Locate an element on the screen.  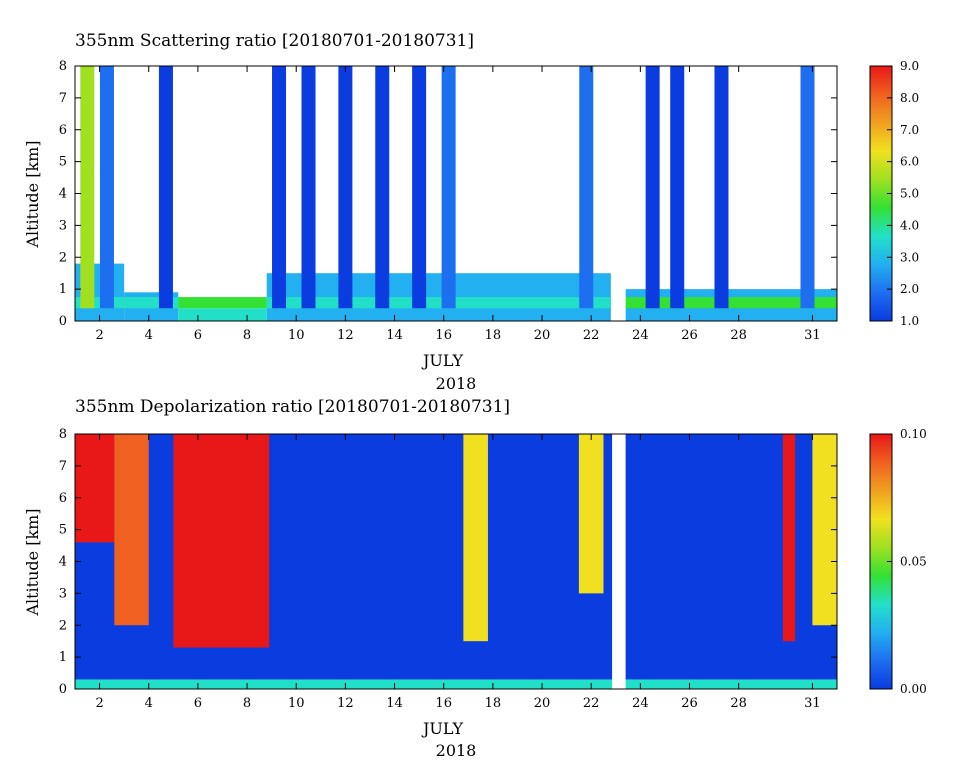
depolarization-ratio-colorbar: 0.00 0.05 0.10 is located at coordinates (898, 561).